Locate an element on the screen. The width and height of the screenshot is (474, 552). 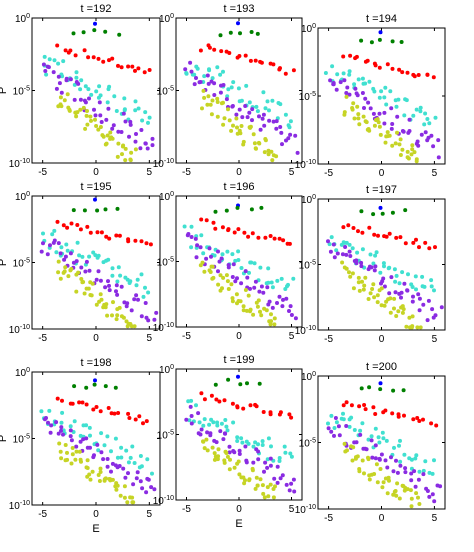
y-tick-label: 10-10 is located at coordinates (19, 506).